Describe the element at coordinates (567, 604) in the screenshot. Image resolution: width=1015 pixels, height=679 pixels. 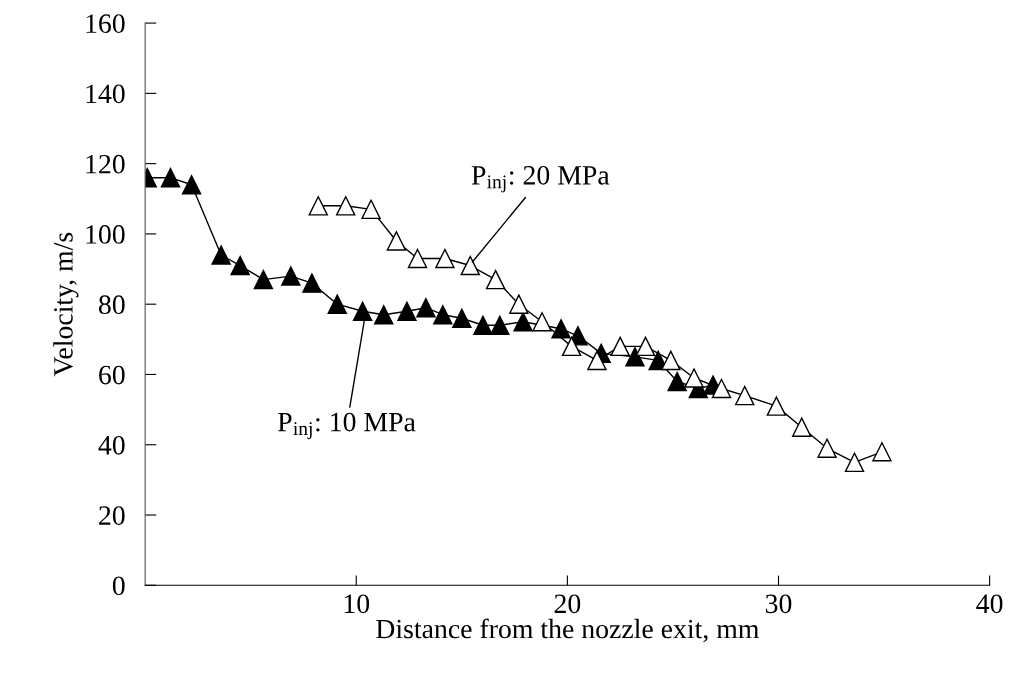
I see `x-tick-label: 20` at that location.